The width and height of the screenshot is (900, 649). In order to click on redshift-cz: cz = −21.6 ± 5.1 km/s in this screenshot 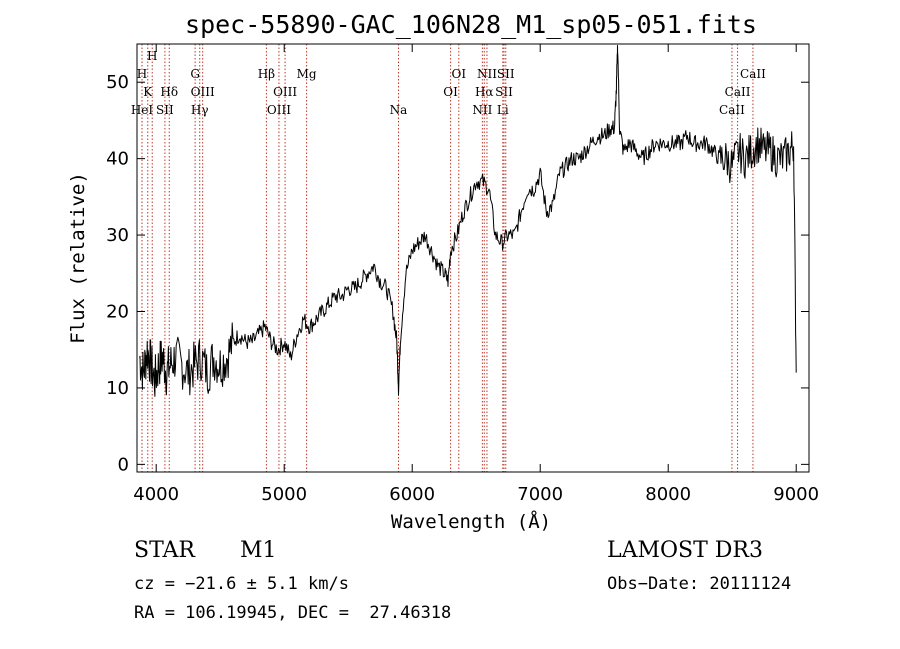, I will do `click(241, 584)`.